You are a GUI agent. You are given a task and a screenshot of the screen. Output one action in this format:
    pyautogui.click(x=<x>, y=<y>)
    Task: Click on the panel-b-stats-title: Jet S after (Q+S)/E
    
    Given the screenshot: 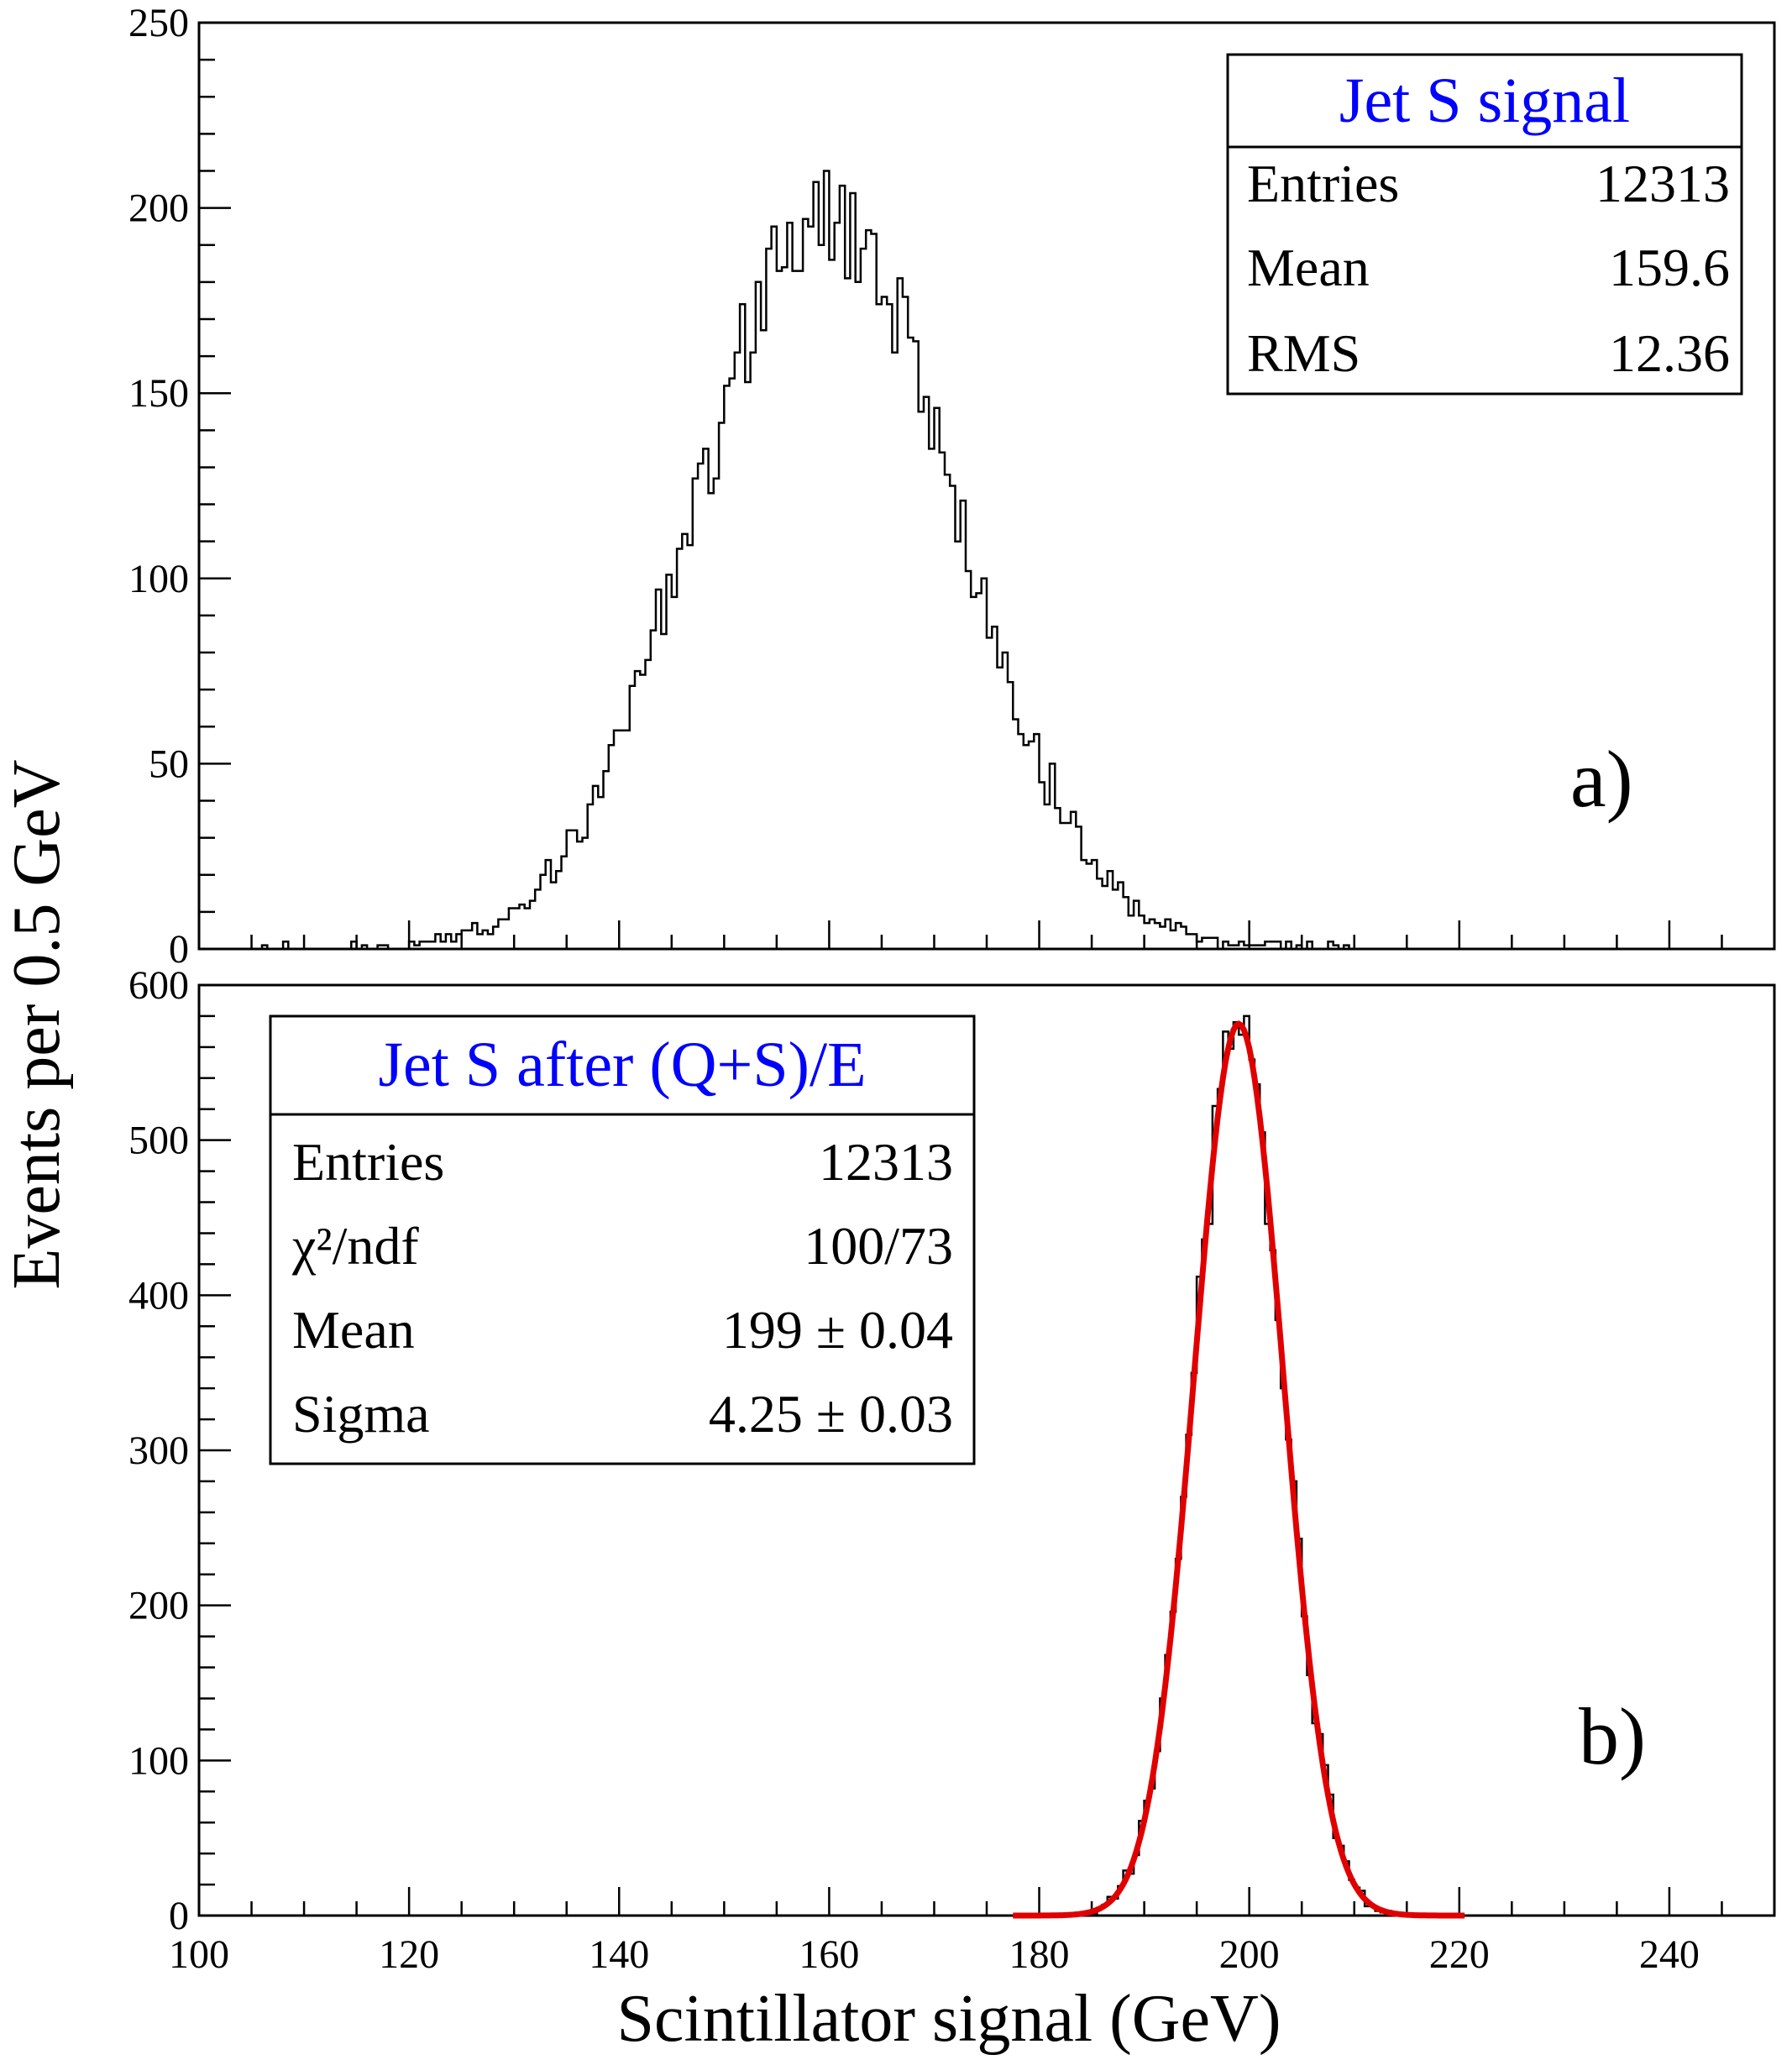 What is the action you would take?
    pyautogui.click(x=622, y=1065)
    